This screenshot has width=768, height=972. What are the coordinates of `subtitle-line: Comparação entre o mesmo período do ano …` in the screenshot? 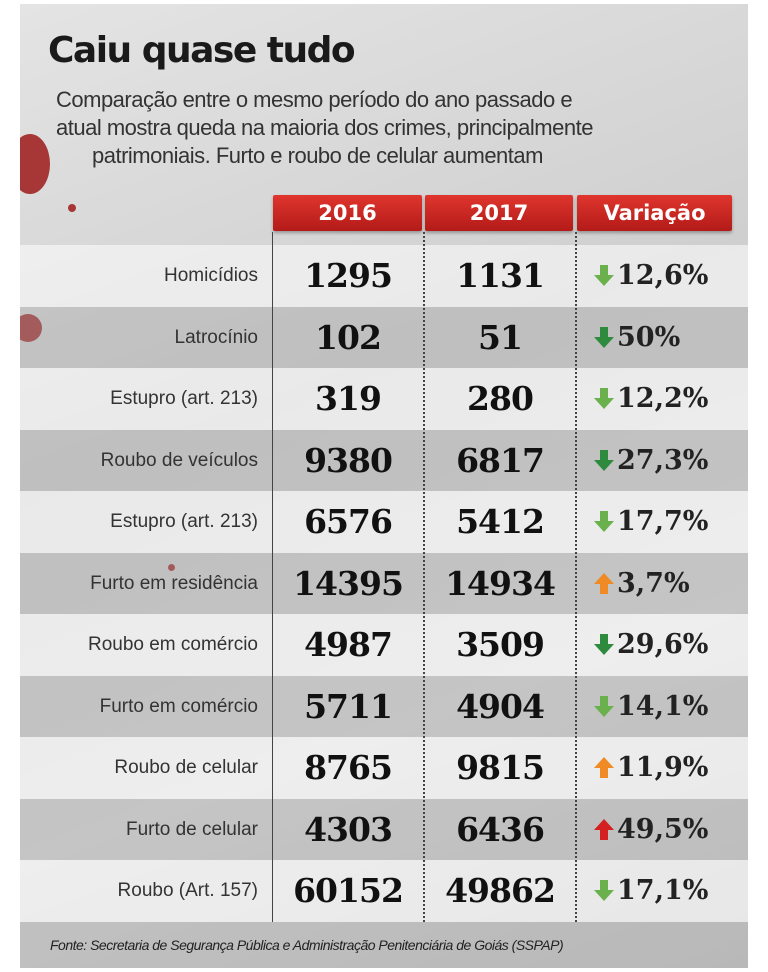 It's located at (314, 99).